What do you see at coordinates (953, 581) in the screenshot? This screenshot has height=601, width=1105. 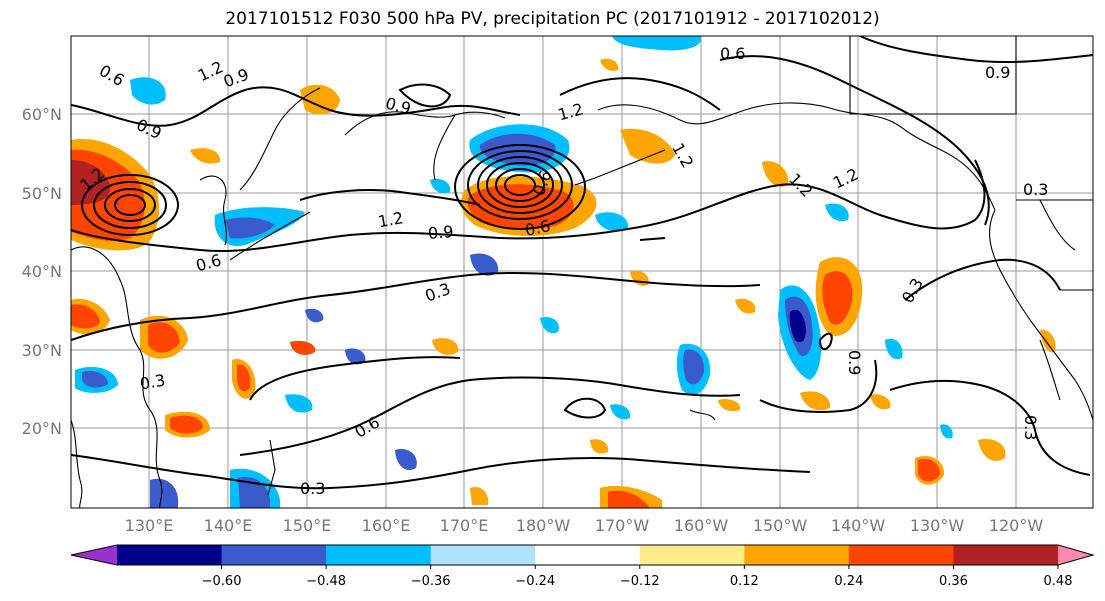 I see `colorbar-tick-label: 0.36` at bounding box center [953, 581].